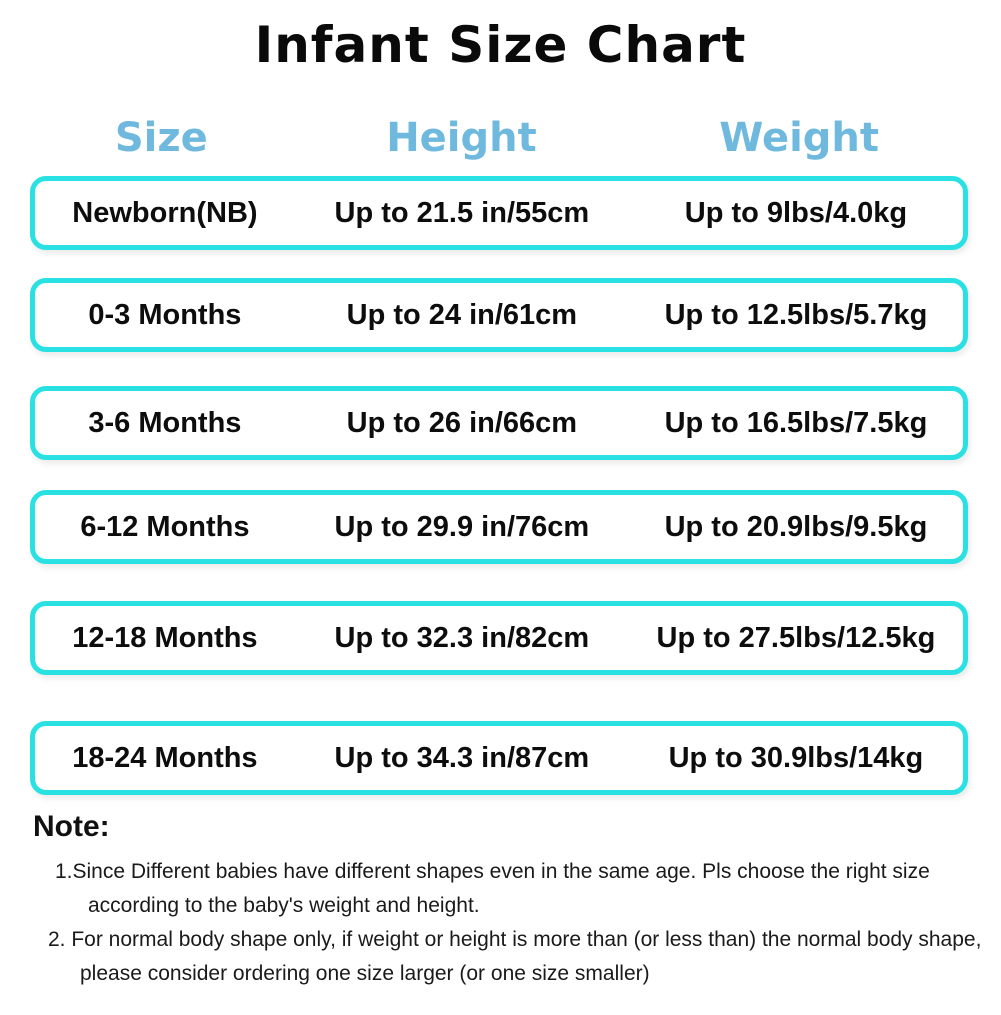 This screenshot has width=1001, height=1015. I want to click on size-cell: Newborn(NB), so click(165, 212).